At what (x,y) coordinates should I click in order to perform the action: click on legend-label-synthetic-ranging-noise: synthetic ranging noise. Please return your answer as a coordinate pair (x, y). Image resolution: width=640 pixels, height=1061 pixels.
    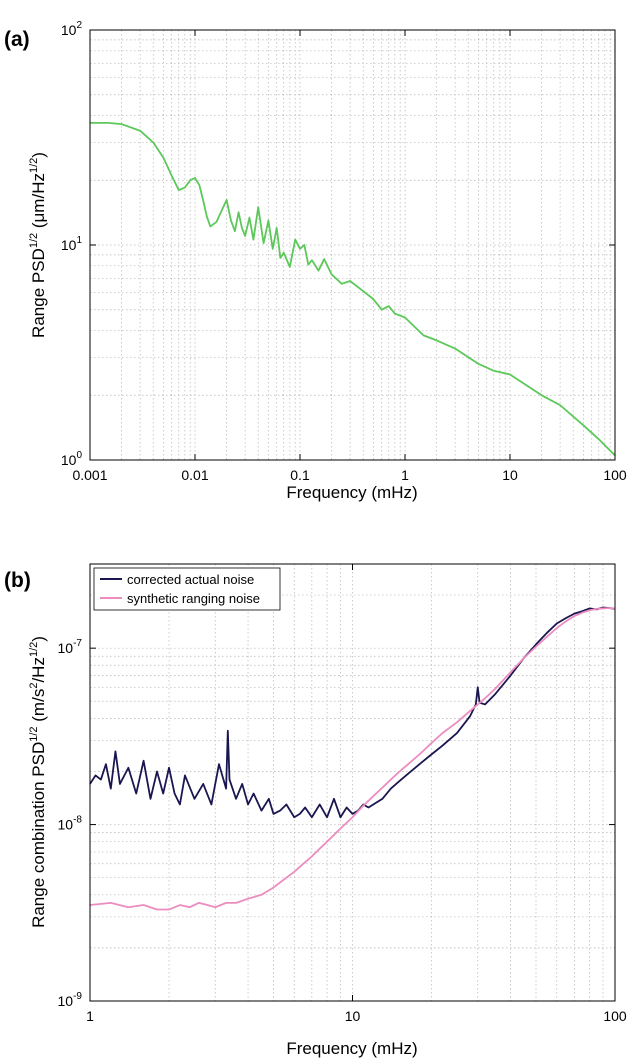
    Looking at the image, I should click on (193, 598).